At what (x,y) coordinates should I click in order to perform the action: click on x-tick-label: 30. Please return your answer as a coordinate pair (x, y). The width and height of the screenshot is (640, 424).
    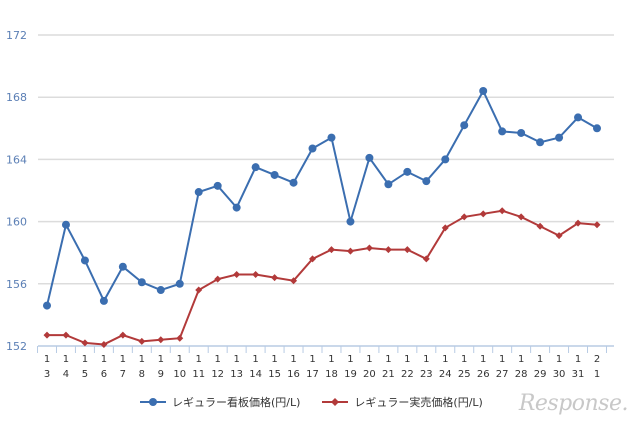
    Looking at the image, I should click on (559, 374).